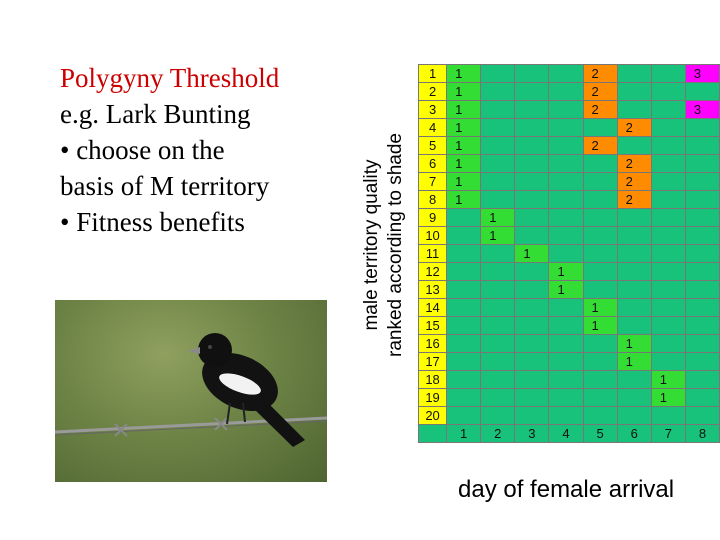  What do you see at coordinates (668, 433) in the screenshot?
I see `day-label: 7` at bounding box center [668, 433].